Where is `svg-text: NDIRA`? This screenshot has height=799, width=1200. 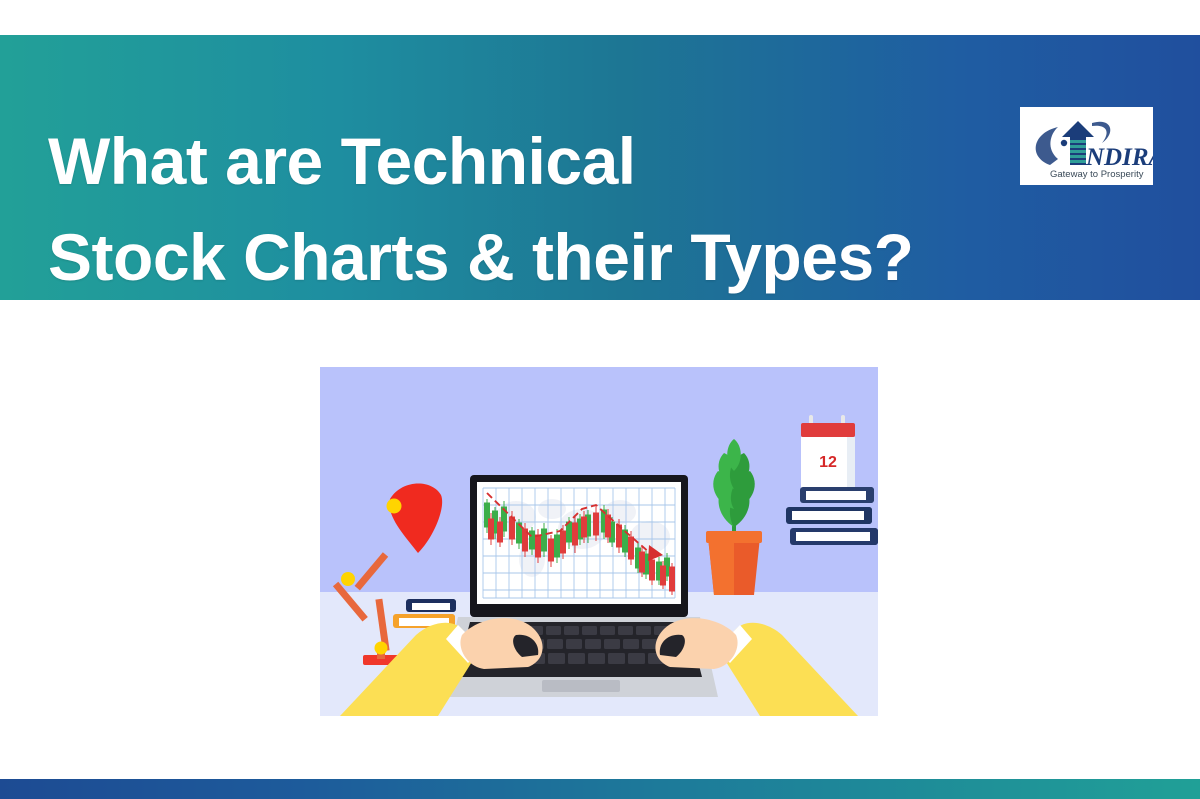
svg-text: NDIRA is located at coordinates (1119, 157).